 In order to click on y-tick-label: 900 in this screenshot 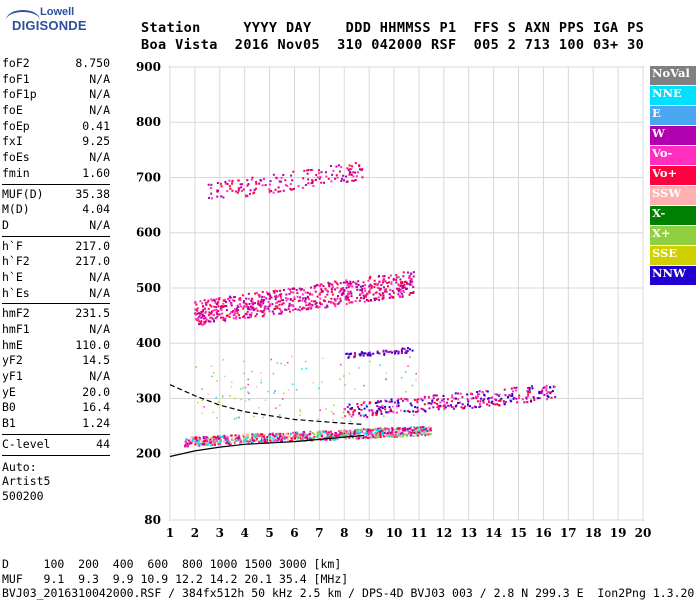, I will do `click(148, 67)`.